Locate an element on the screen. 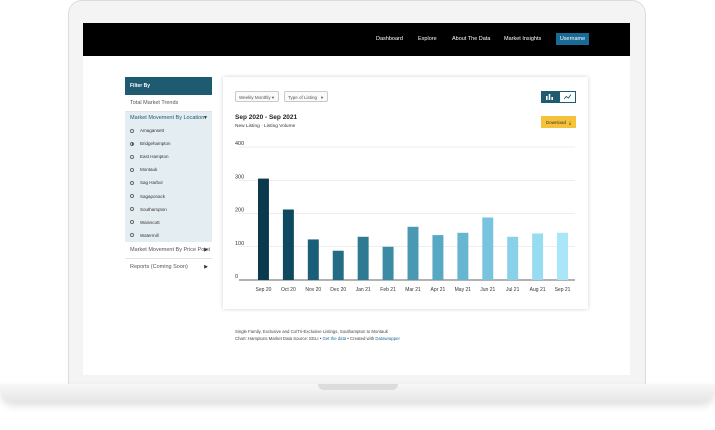 This screenshot has height=430, width=715. location-radio-label: Watermill is located at coordinates (149, 235).